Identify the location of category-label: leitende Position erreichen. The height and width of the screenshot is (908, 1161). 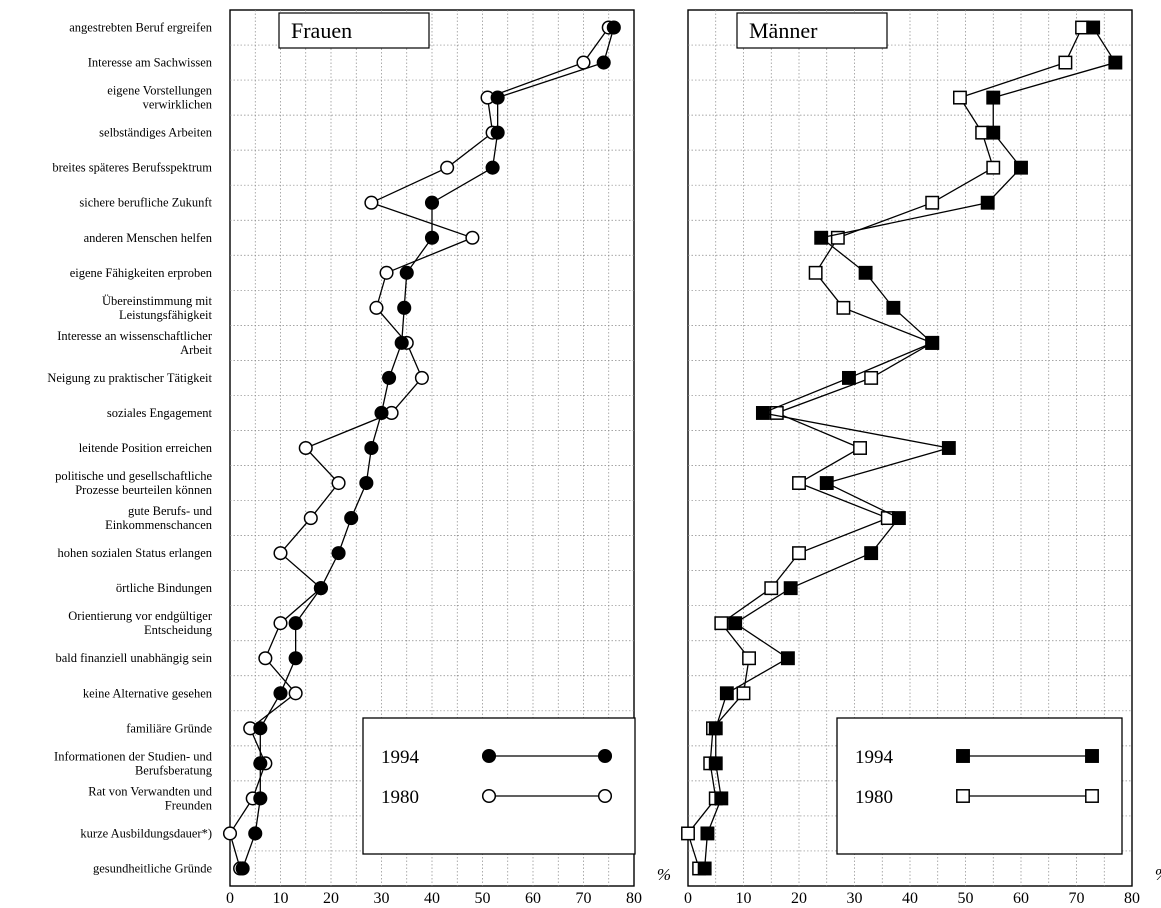
(146, 448).